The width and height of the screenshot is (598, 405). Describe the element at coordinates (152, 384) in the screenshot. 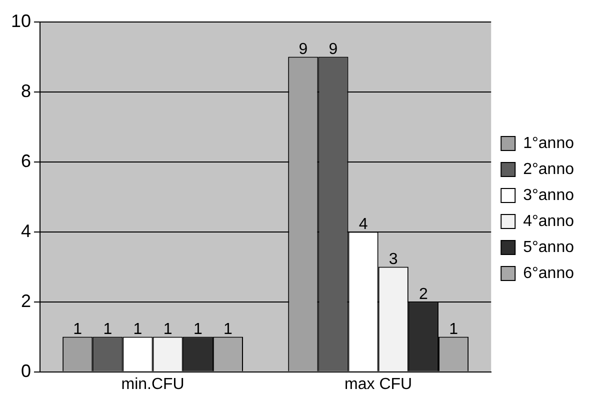

I see `x-tick-label: min.CFU` at that location.